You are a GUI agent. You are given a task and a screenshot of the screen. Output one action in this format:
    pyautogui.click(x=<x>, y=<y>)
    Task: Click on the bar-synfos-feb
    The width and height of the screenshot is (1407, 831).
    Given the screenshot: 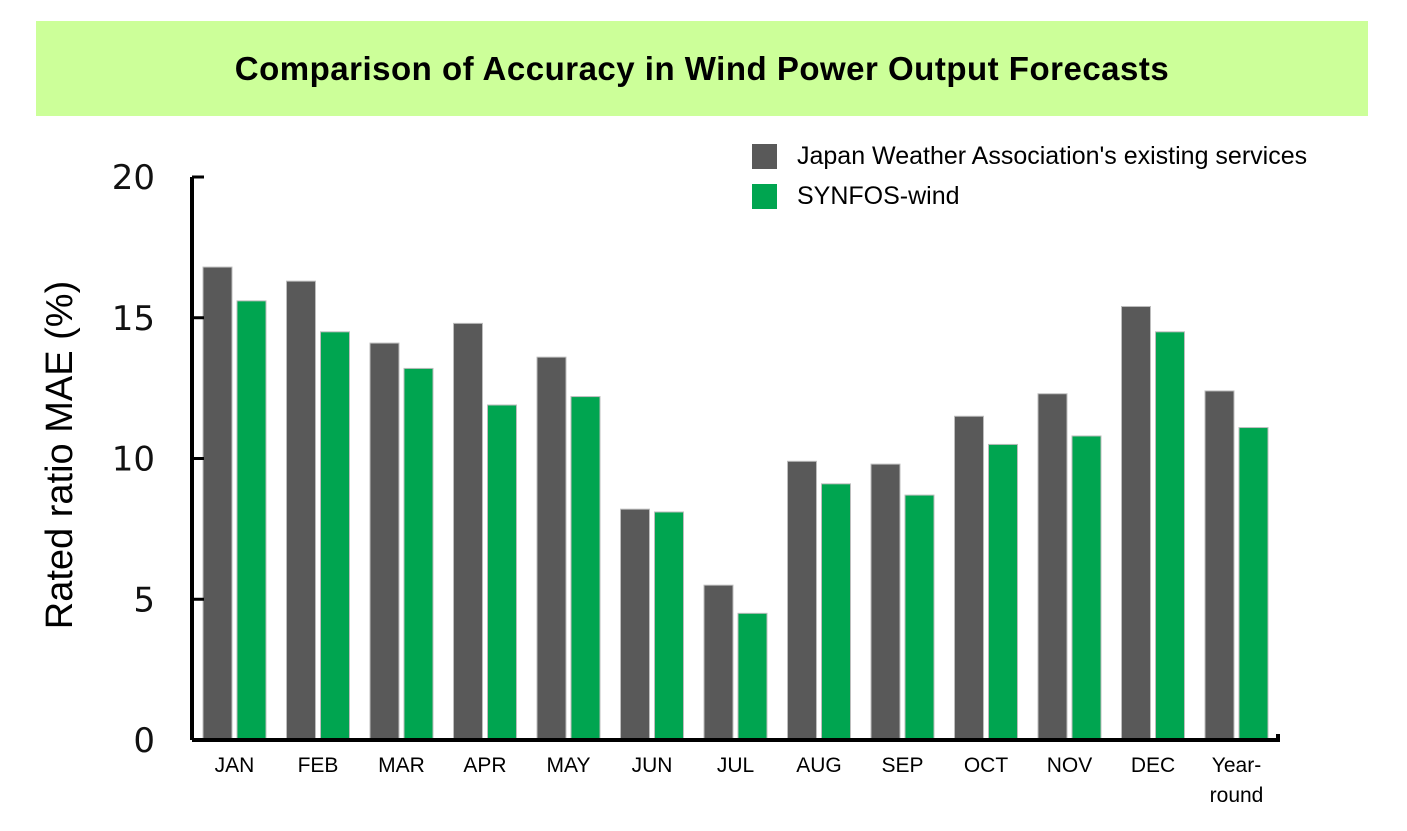 What is the action you would take?
    pyautogui.click(x=335, y=536)
    